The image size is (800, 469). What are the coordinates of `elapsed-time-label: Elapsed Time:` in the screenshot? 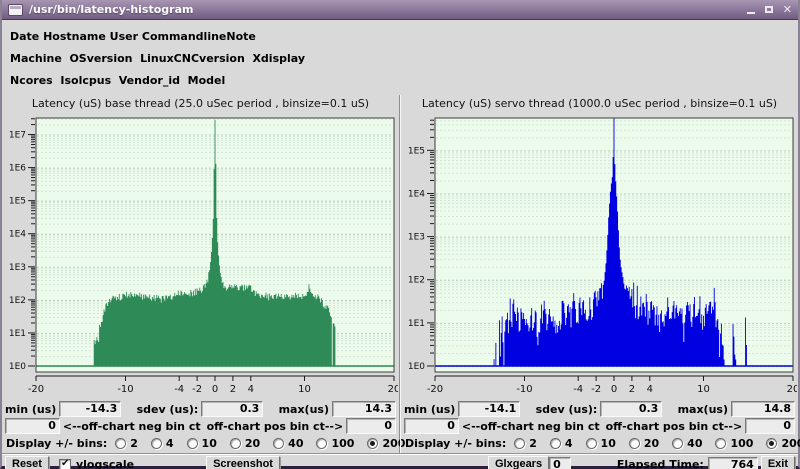 It's located at (660, 463).